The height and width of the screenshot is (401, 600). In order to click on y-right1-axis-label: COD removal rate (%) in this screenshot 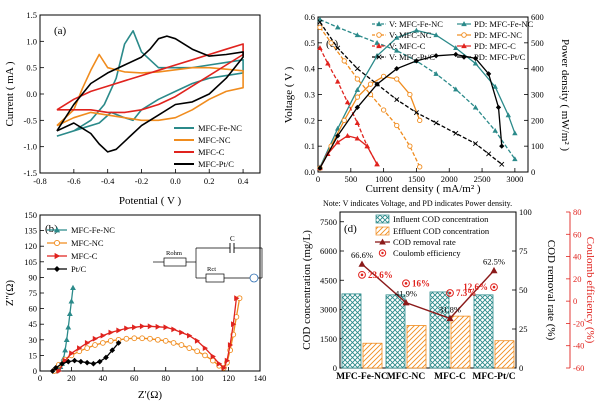, I will do `click(551, 290)`.